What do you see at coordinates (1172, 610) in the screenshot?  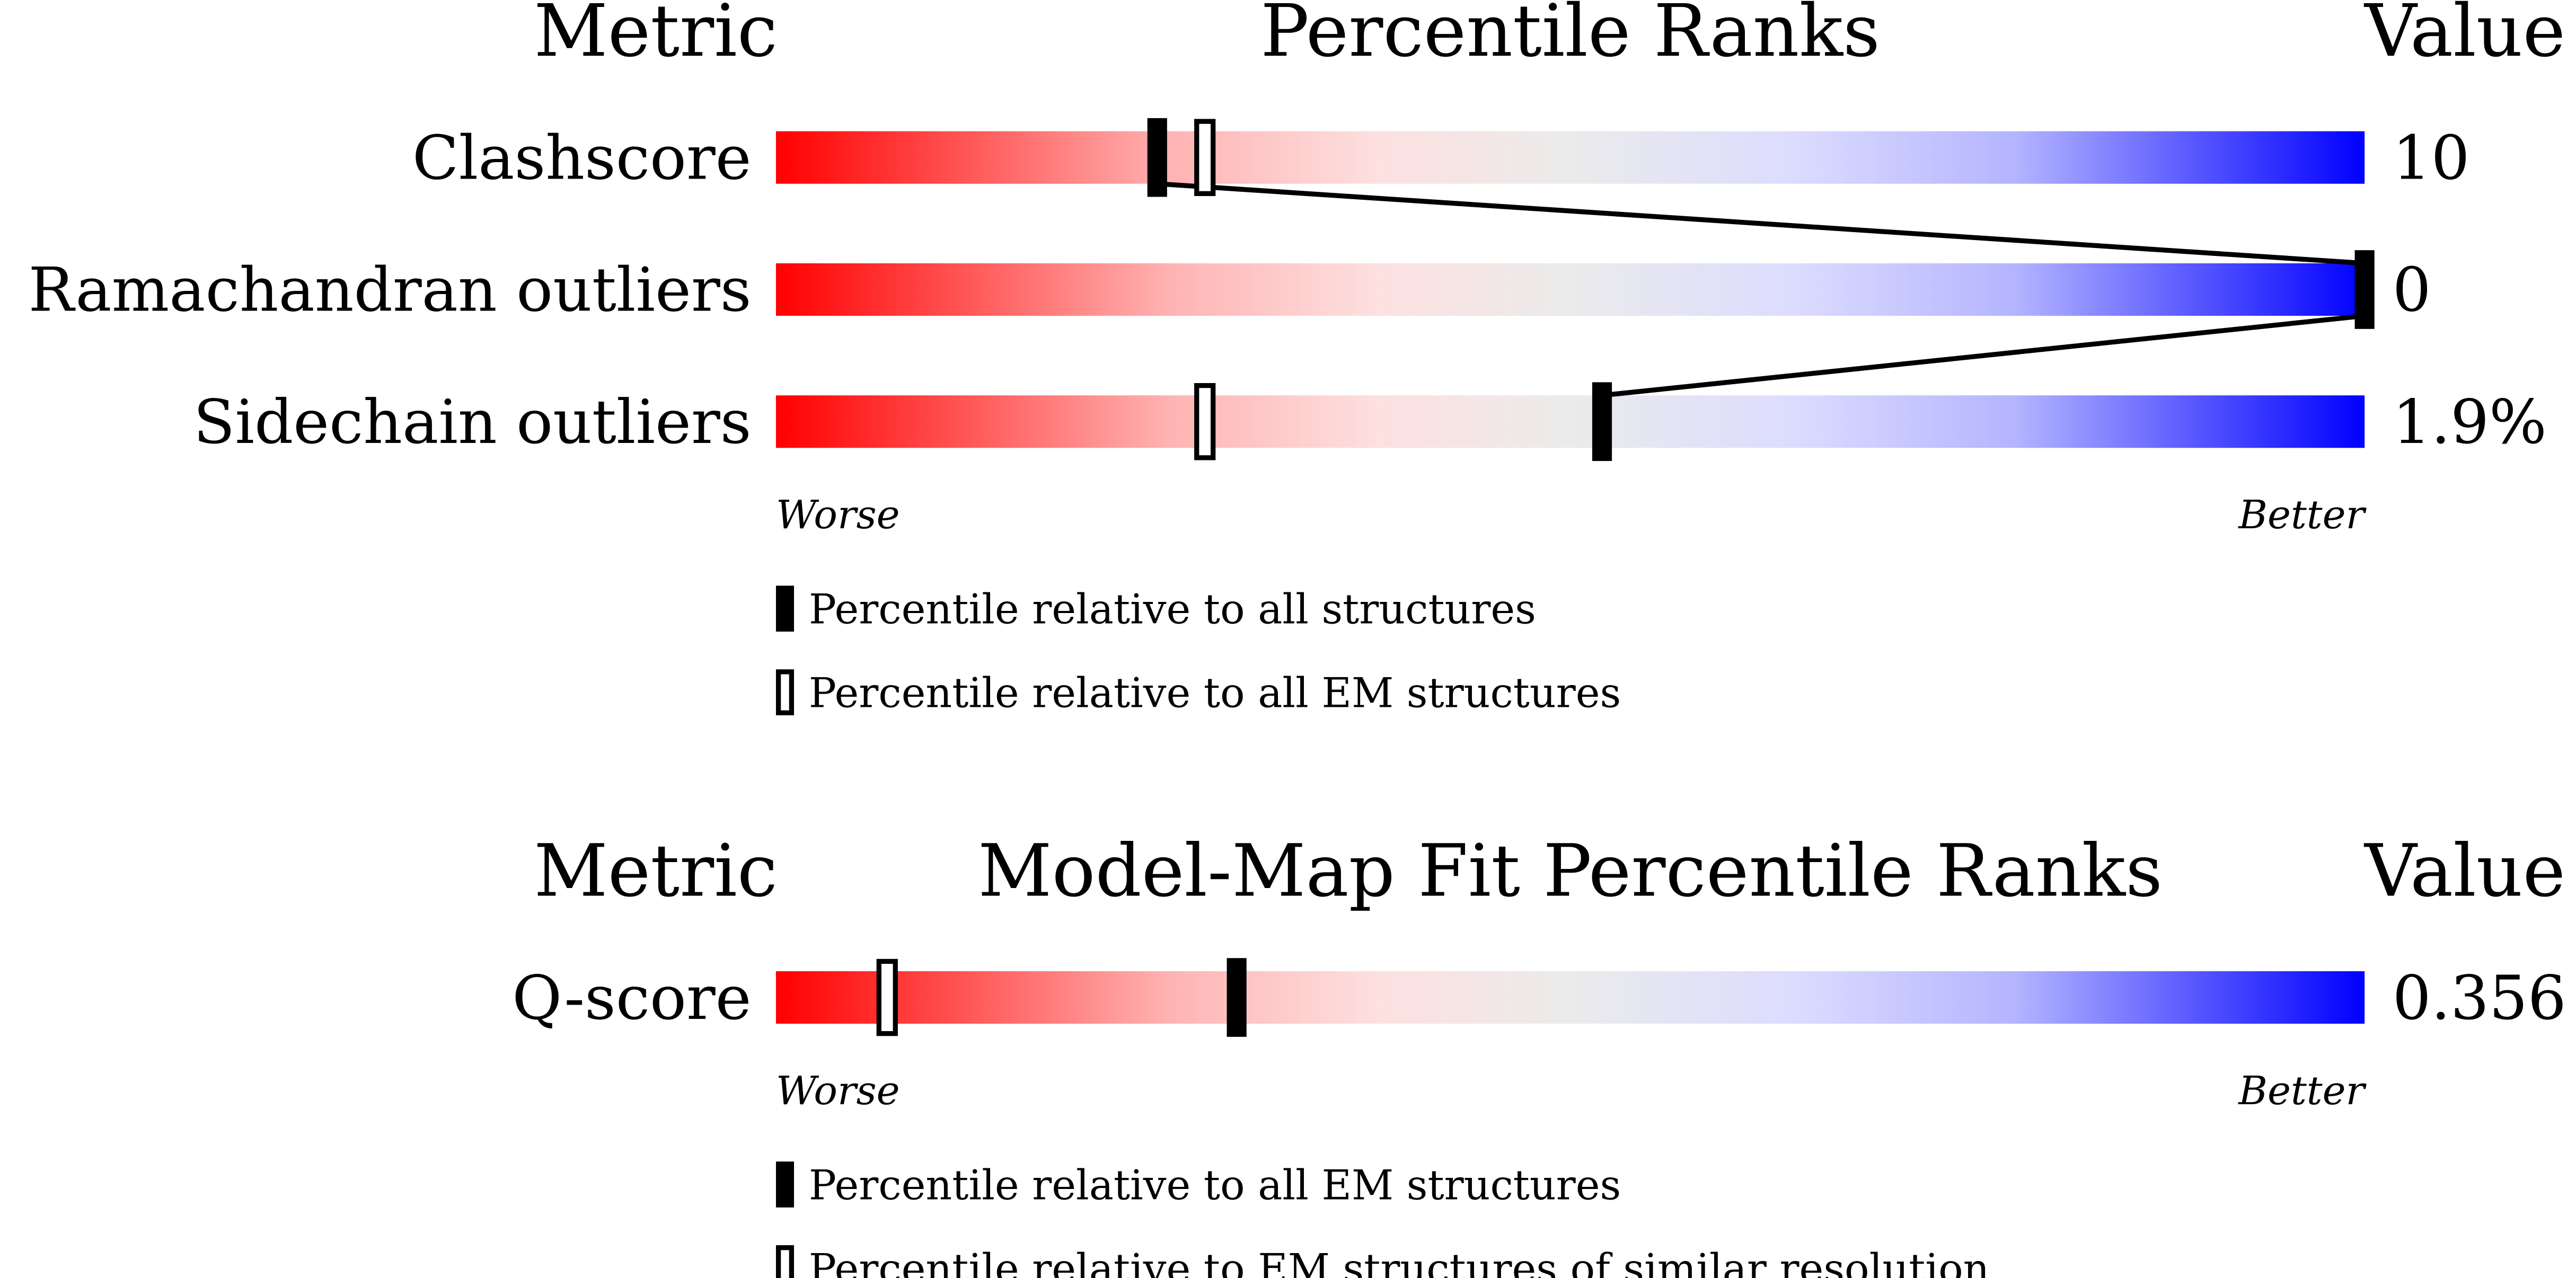 I see `legend-label: Percentile relative to all structures` at bounding box center [1172, 610].